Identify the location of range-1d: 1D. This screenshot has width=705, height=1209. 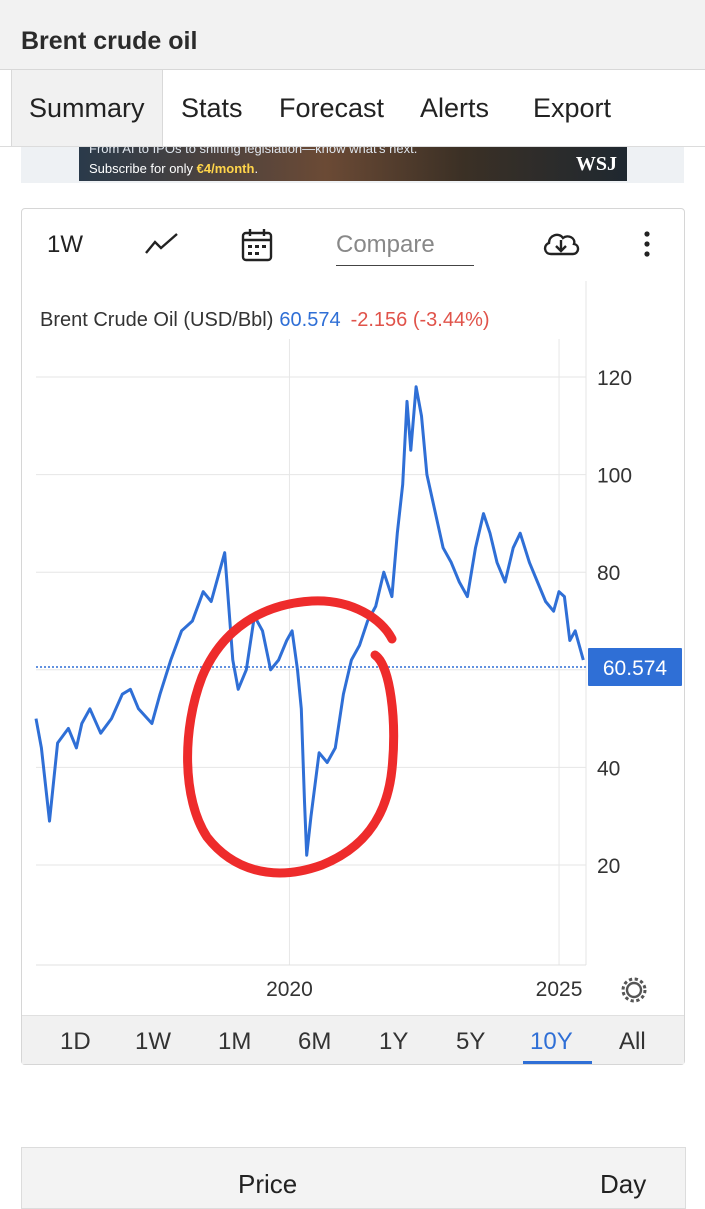
(75, 1041).